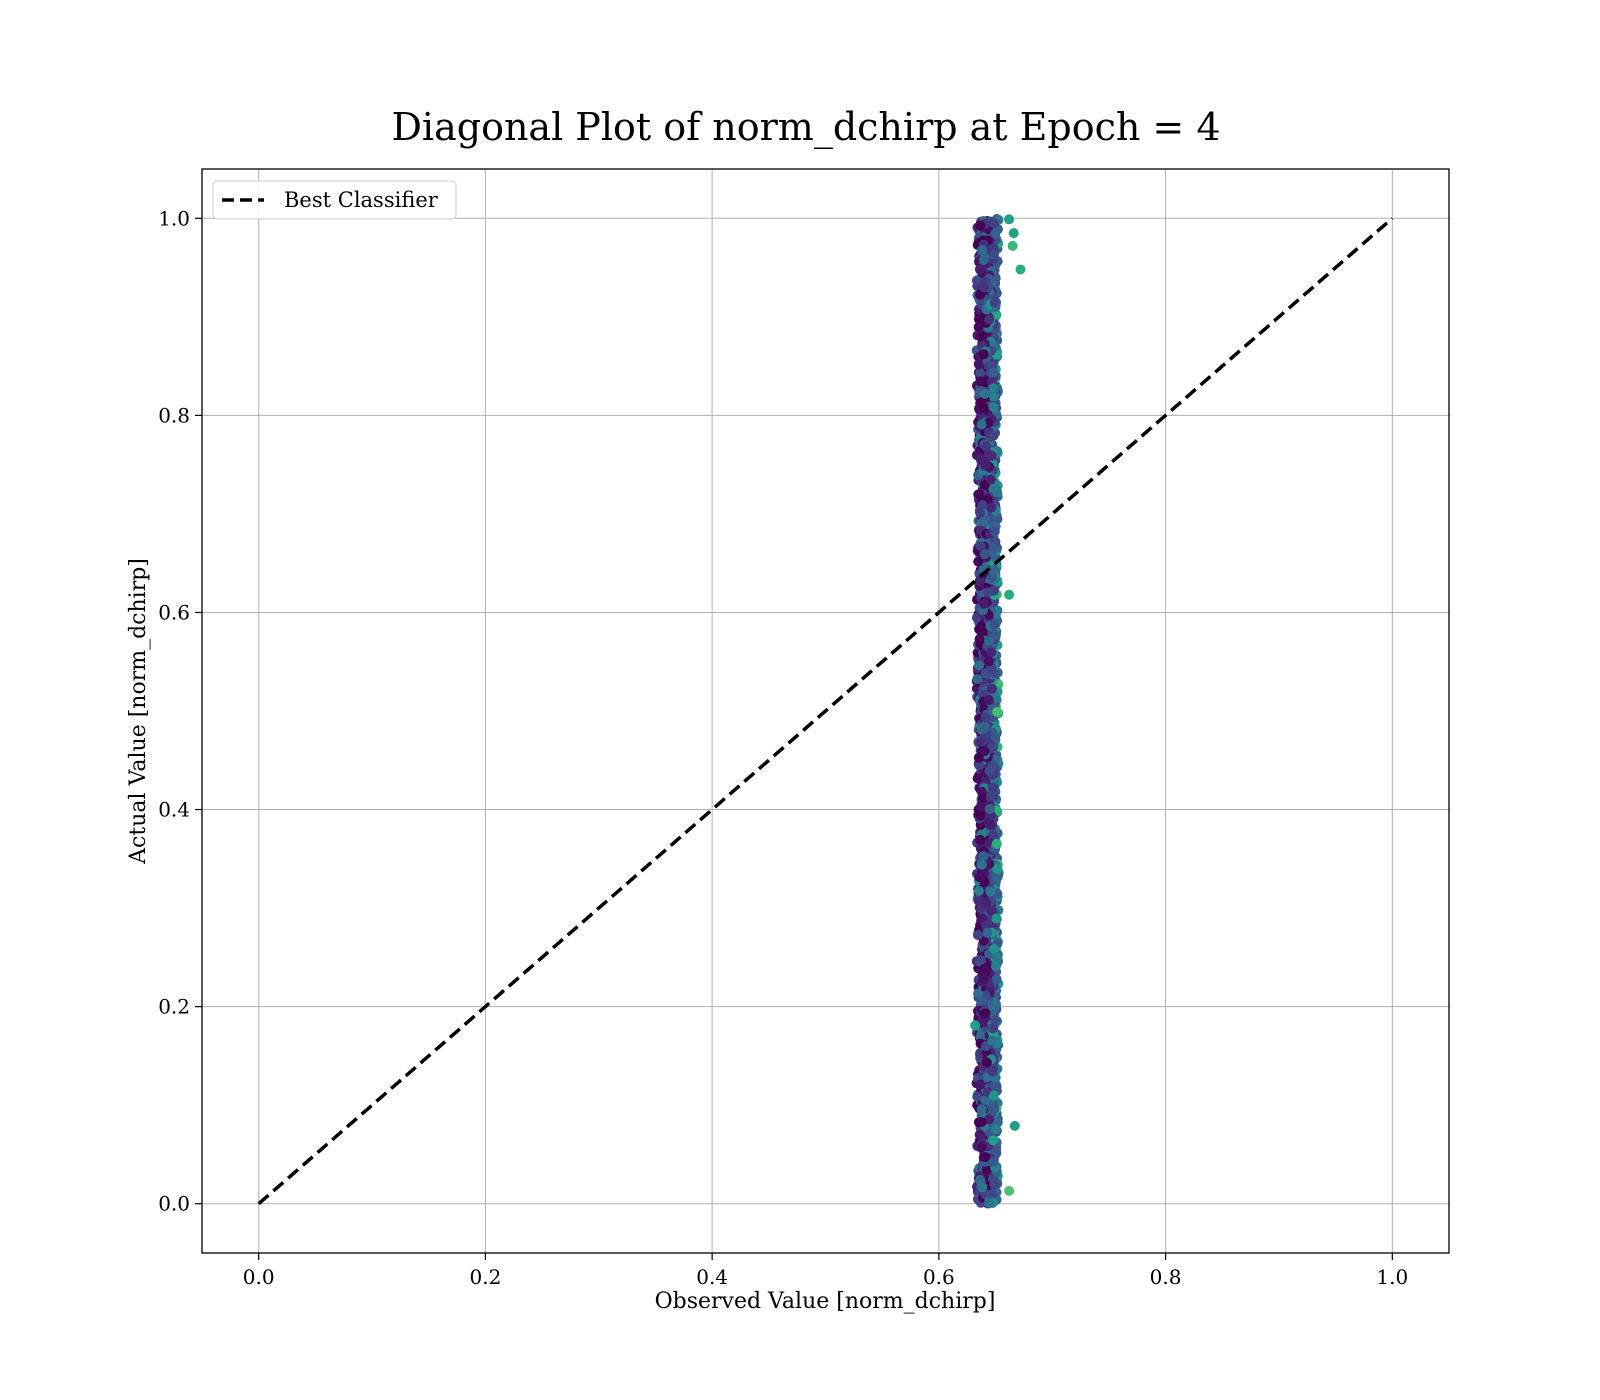 This screenshot has height=1400, width=1600. What do you see at coordinates (486, 1277) in the screenshot?
I see `x-tick-label: 0.2` at bounding box center [486, 1277].